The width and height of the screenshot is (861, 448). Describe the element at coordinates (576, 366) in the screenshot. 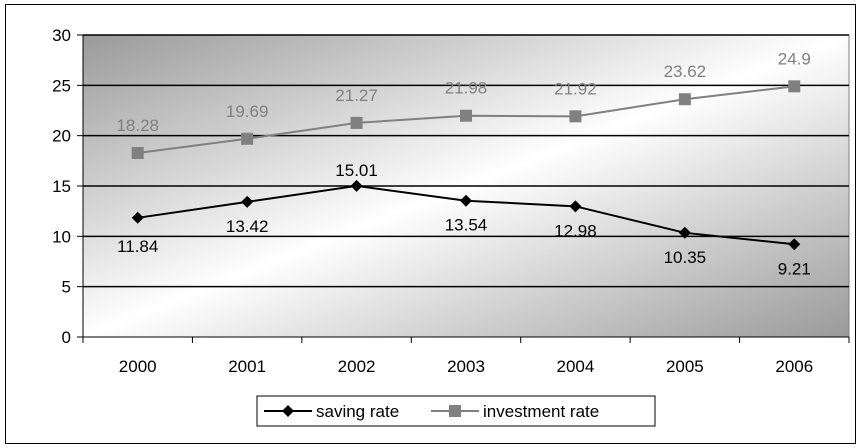

I see `x-tick-label: 2004` at that location.